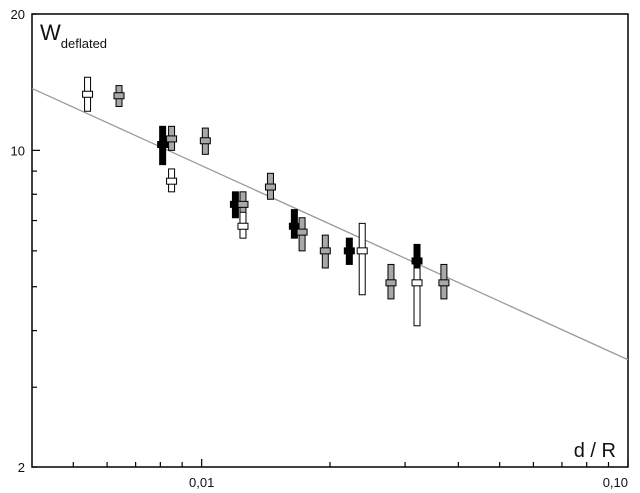  What do you see at coordinates (595, 451) in the screenshot?
I see `x-axis-label: d / R` at bounding box center [595, 451].